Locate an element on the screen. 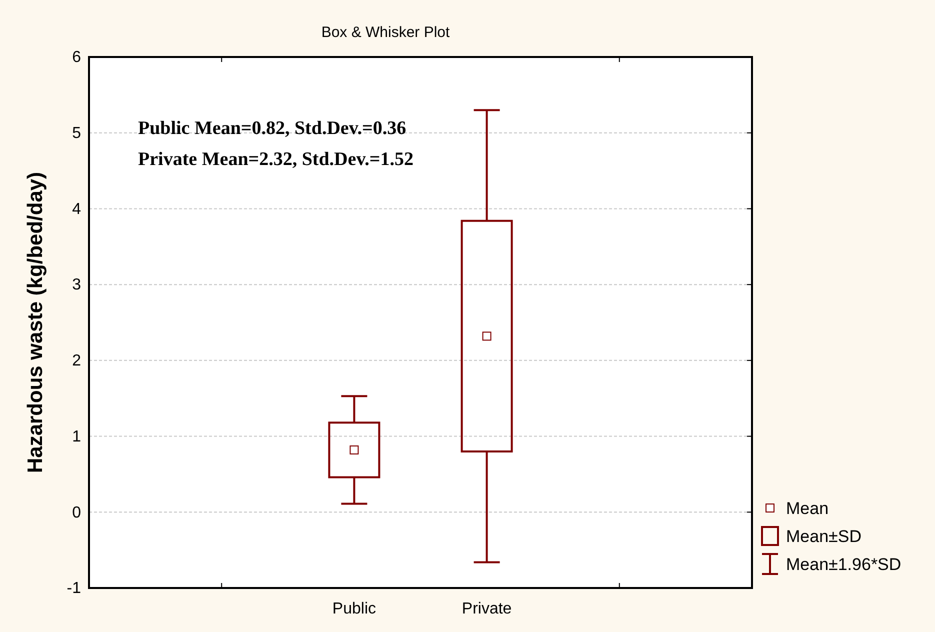  y-tick-label: 6 is located at coordinates (77, 57).